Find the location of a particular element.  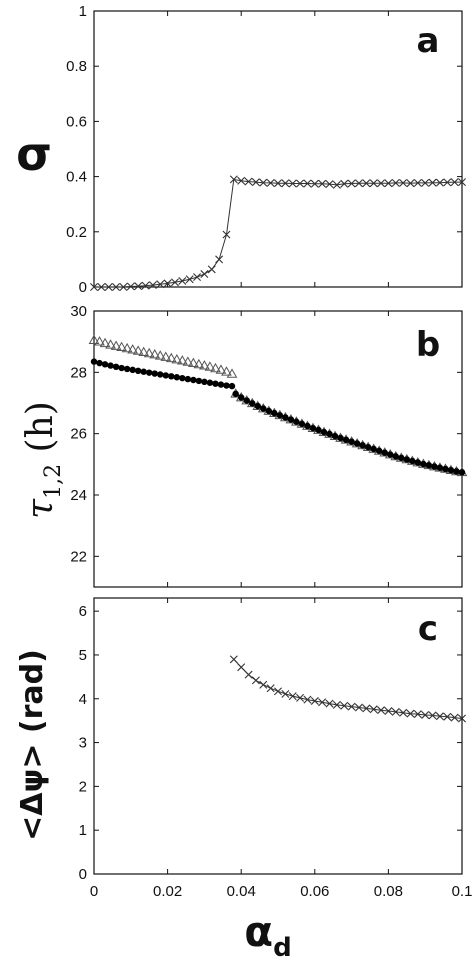

x-axis-label: αd is located at coordinates (267, 934).